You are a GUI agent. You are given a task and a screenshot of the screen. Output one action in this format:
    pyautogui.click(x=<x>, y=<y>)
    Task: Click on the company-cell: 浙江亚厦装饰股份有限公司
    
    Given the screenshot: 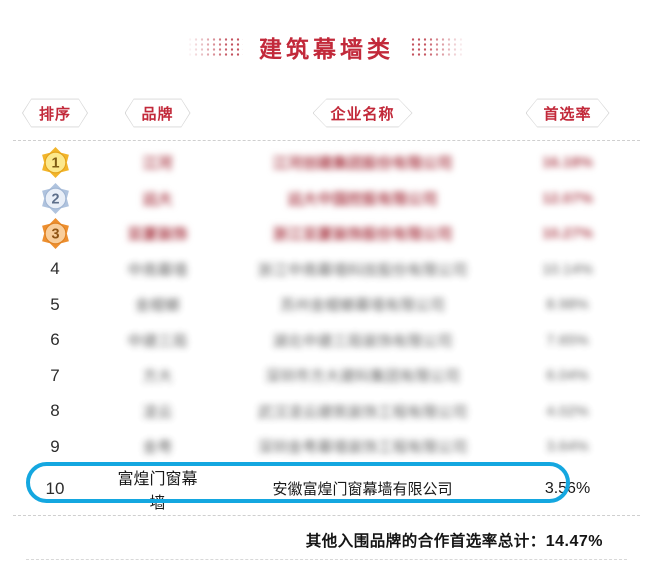 What is the action you would take?
    pyautogui.click(x=362, y=235)
    